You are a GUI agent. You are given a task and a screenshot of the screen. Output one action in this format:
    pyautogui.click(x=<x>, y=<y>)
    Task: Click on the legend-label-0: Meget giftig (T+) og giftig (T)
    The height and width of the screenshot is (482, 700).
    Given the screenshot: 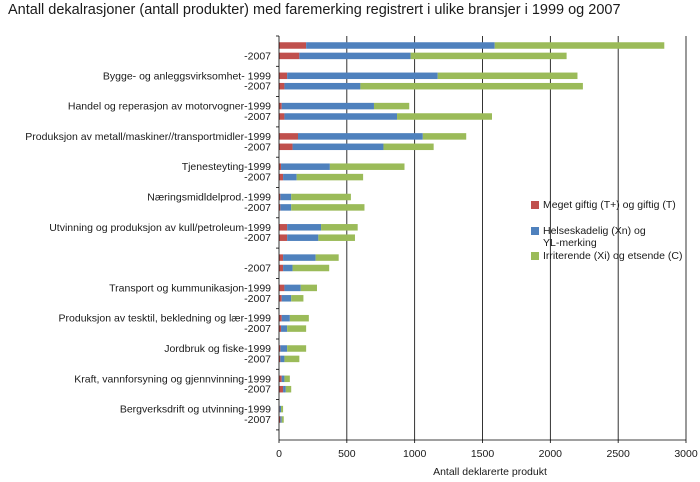 What is the action you would take?
    pyautogui.click(x=609, y=205)
    